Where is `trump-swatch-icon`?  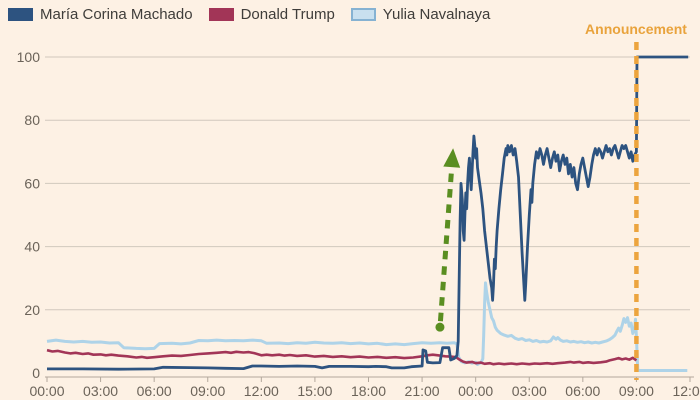
trump-swatch-icon is located at coordinates (221, 14).